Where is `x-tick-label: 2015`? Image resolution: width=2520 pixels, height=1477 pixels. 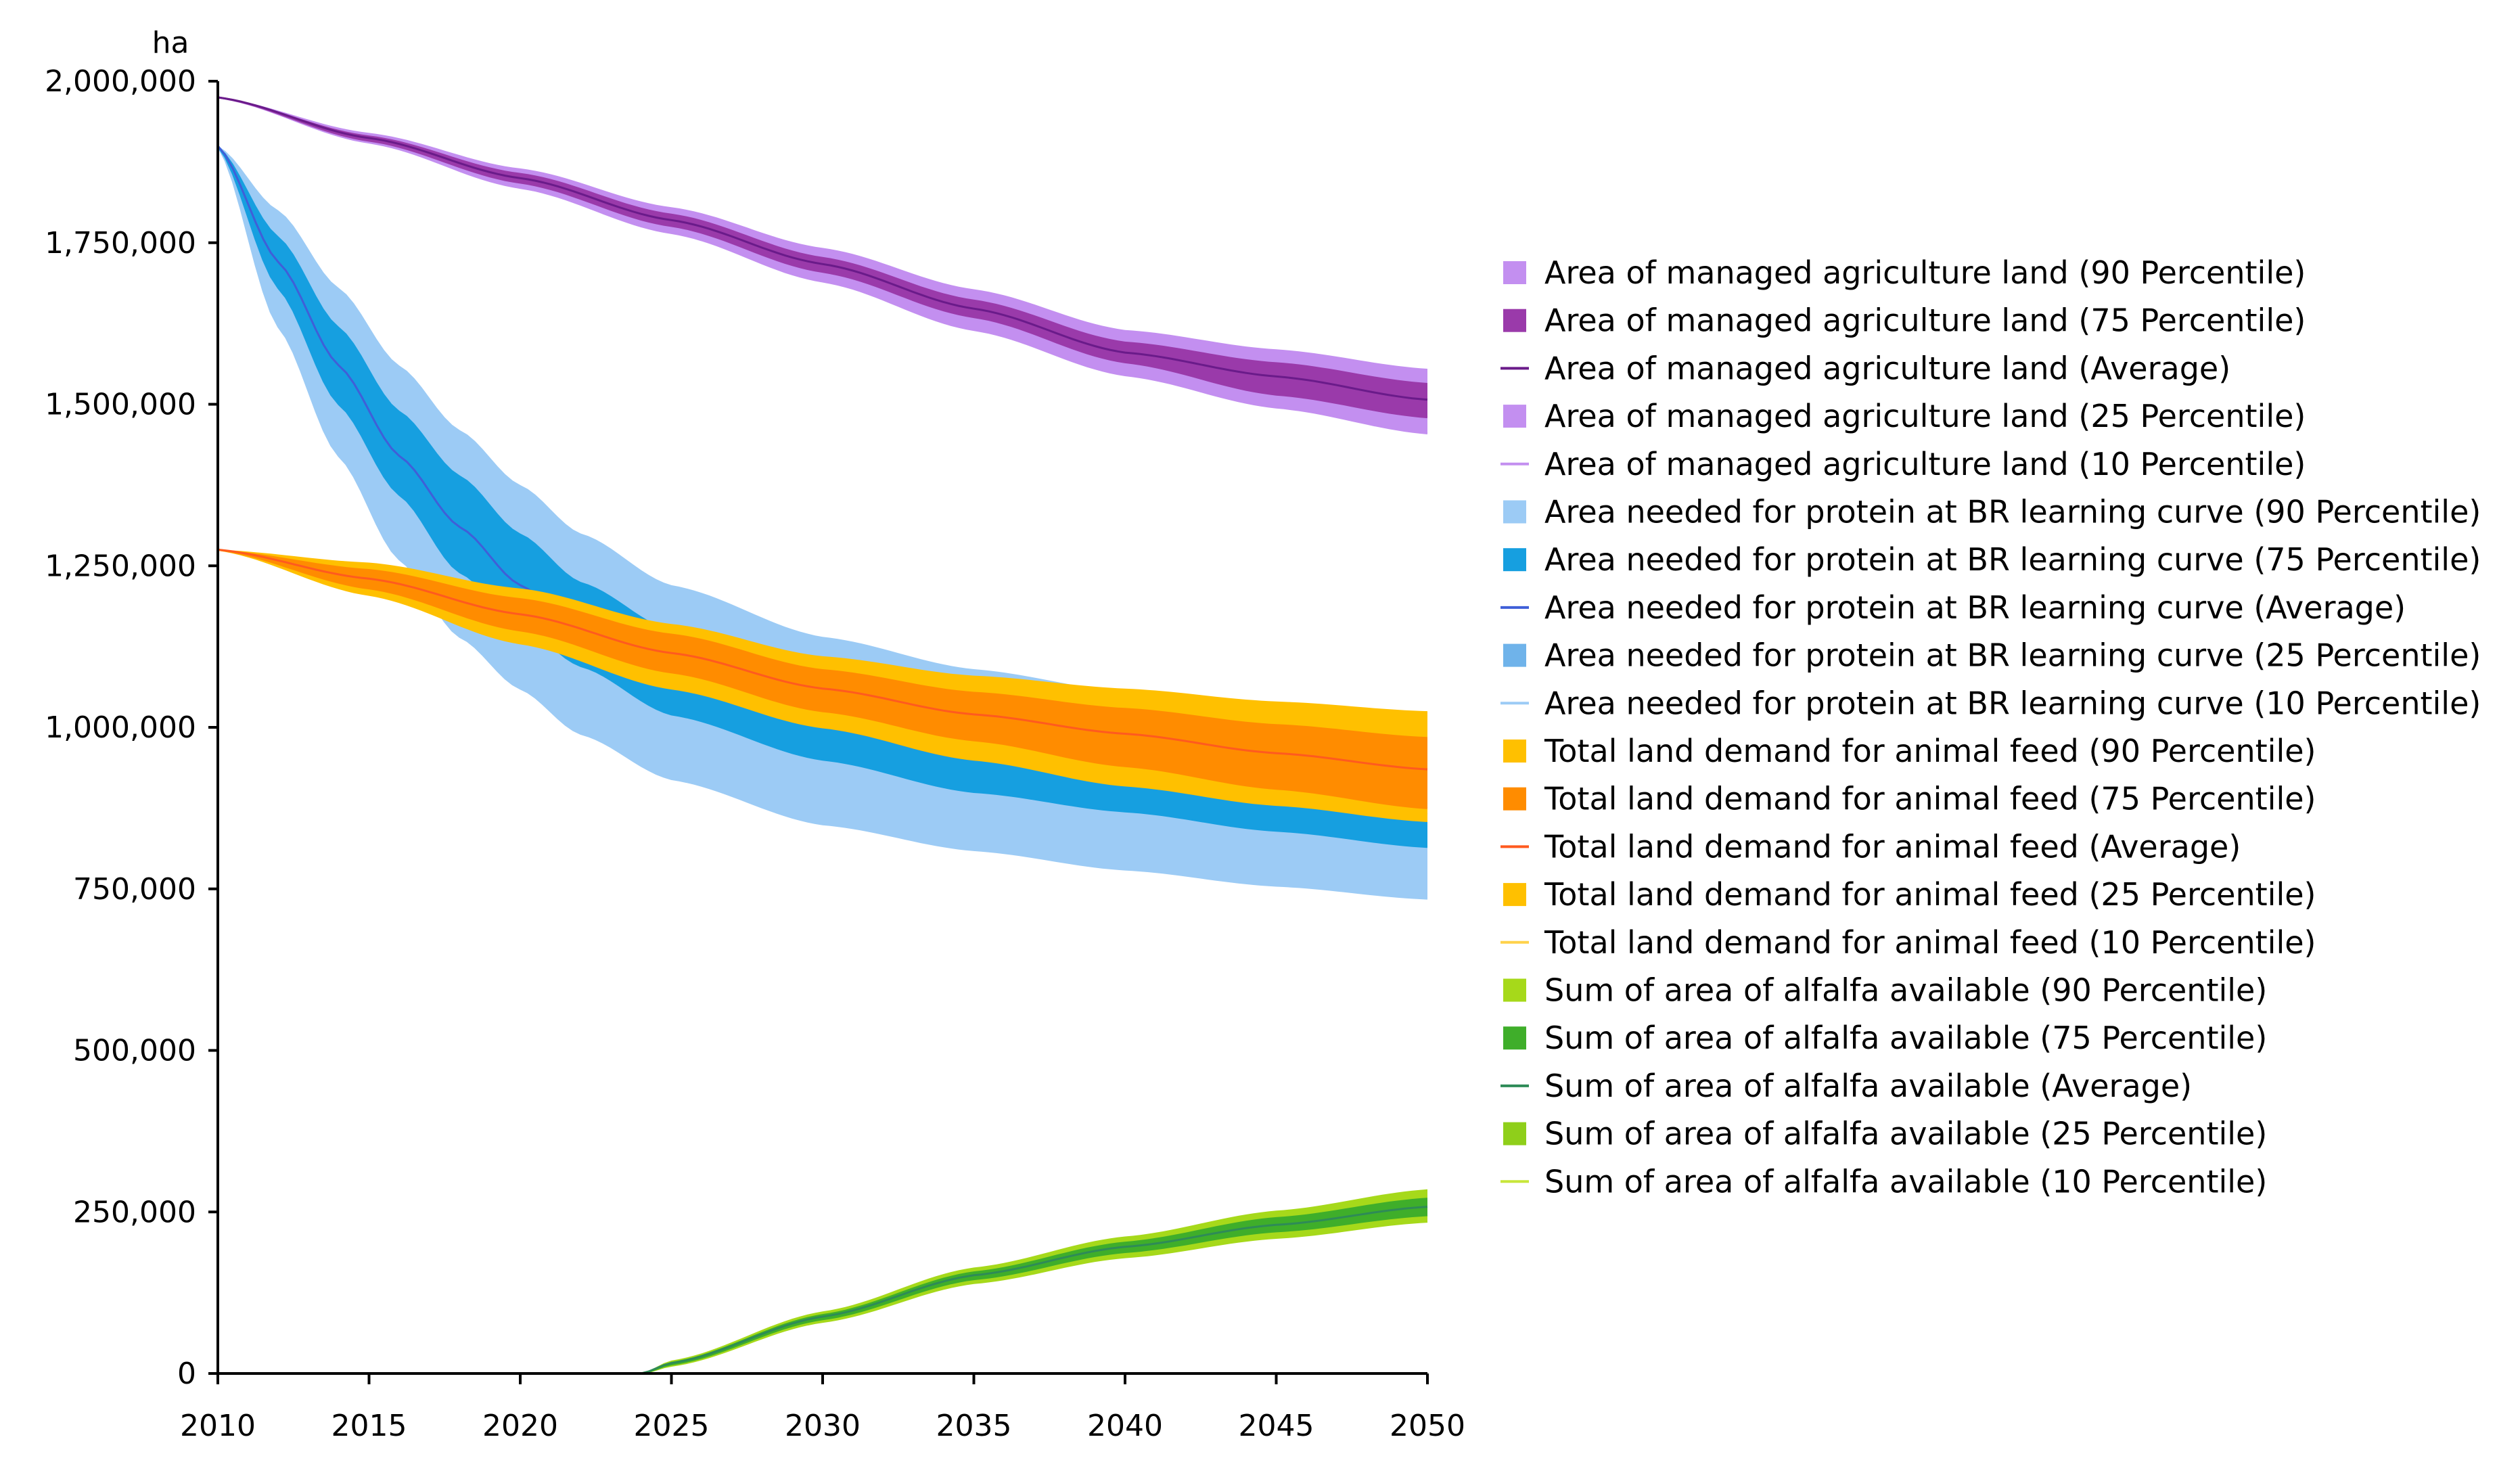
x-tick-label: 2015 is located at coordinates (369, 1426).